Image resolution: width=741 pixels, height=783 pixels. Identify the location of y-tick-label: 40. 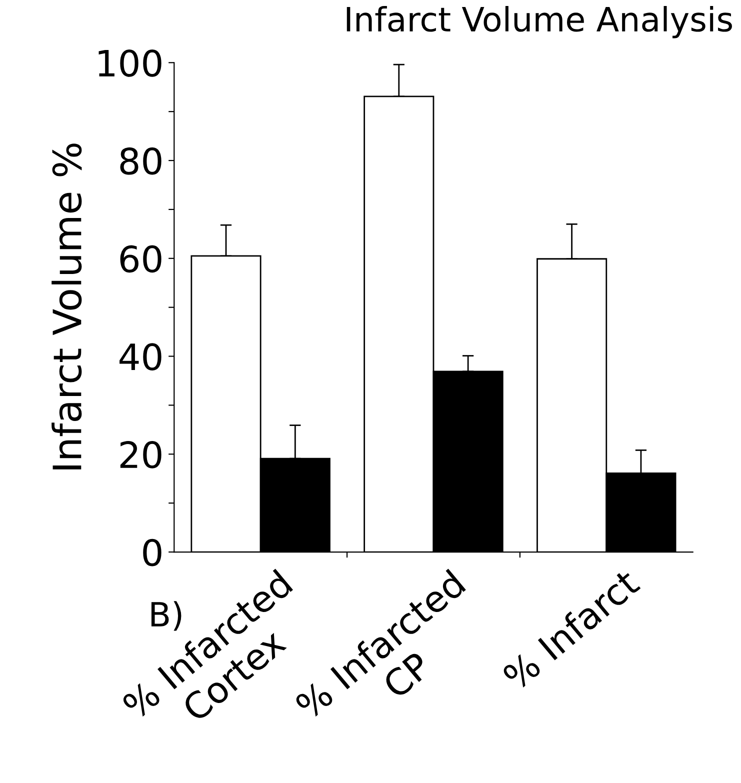
(141, 356).